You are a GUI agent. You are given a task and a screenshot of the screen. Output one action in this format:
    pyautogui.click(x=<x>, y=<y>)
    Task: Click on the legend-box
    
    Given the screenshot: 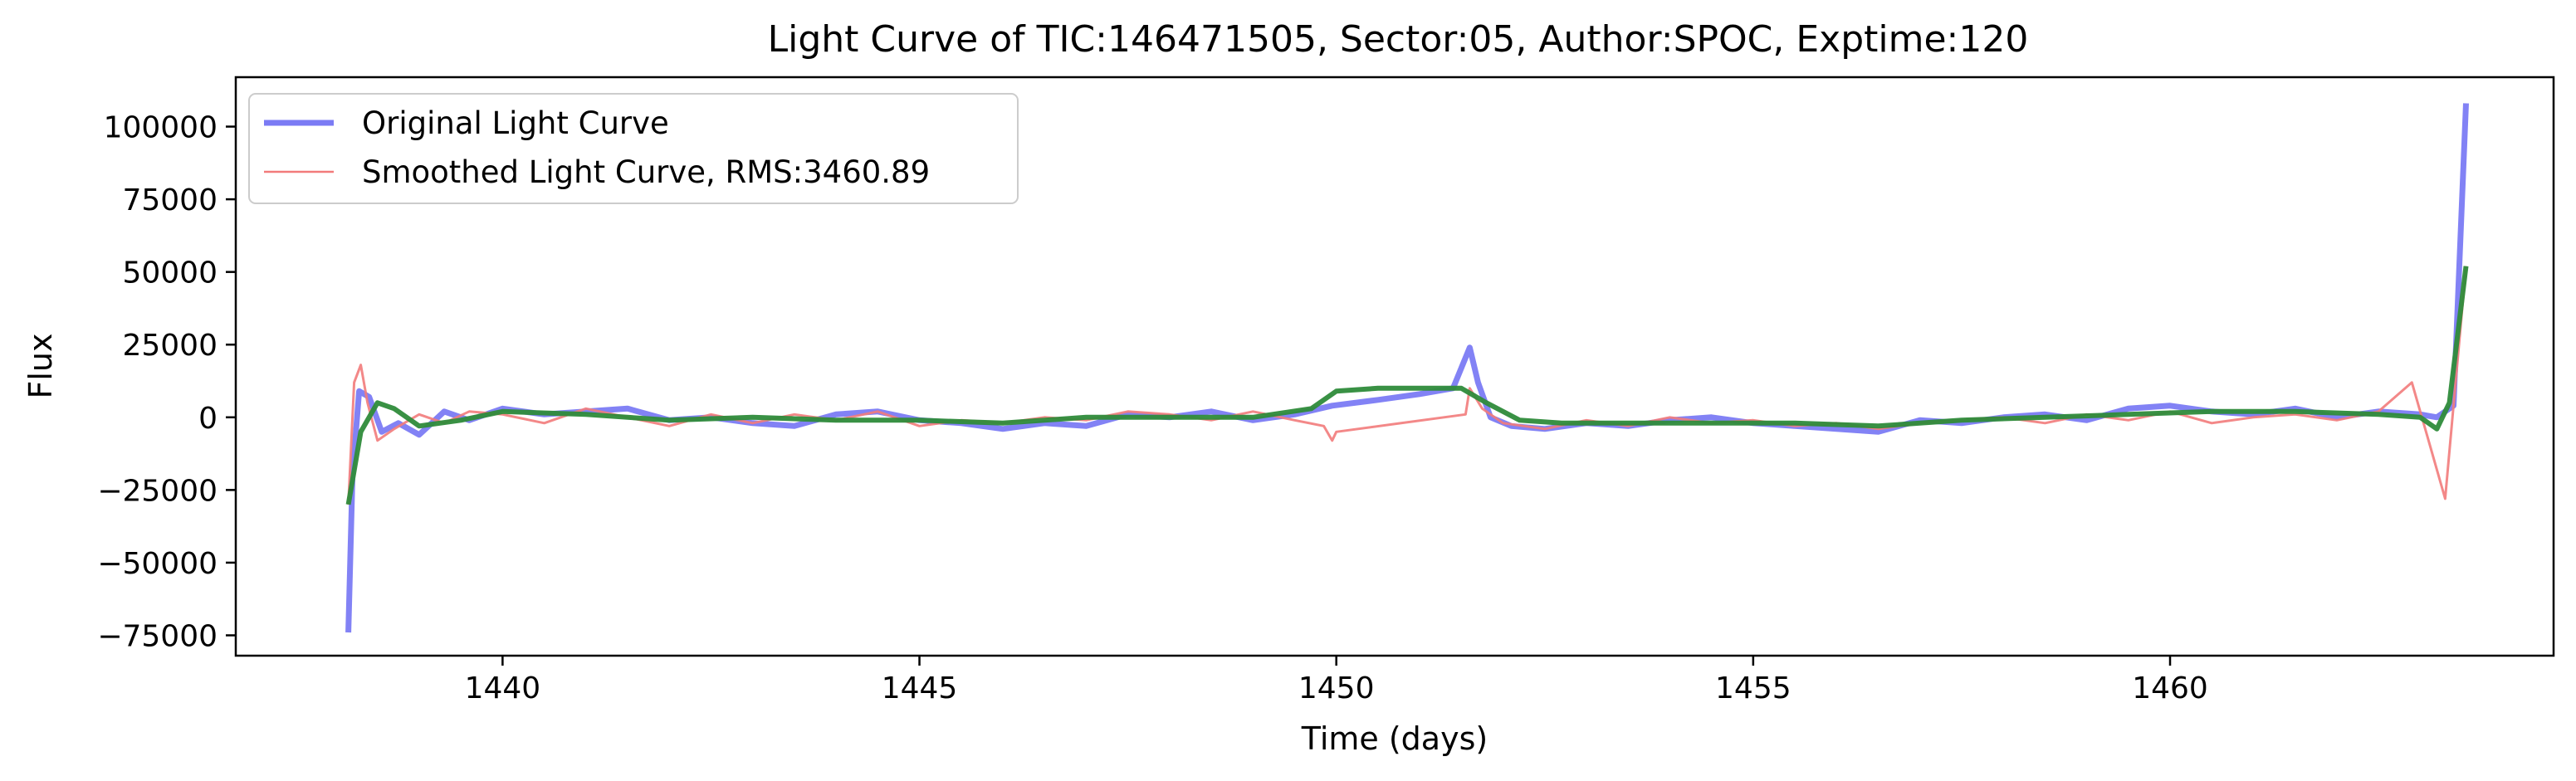 What is the action you would take?
    pyautogui.click(x=633, y=148)
    